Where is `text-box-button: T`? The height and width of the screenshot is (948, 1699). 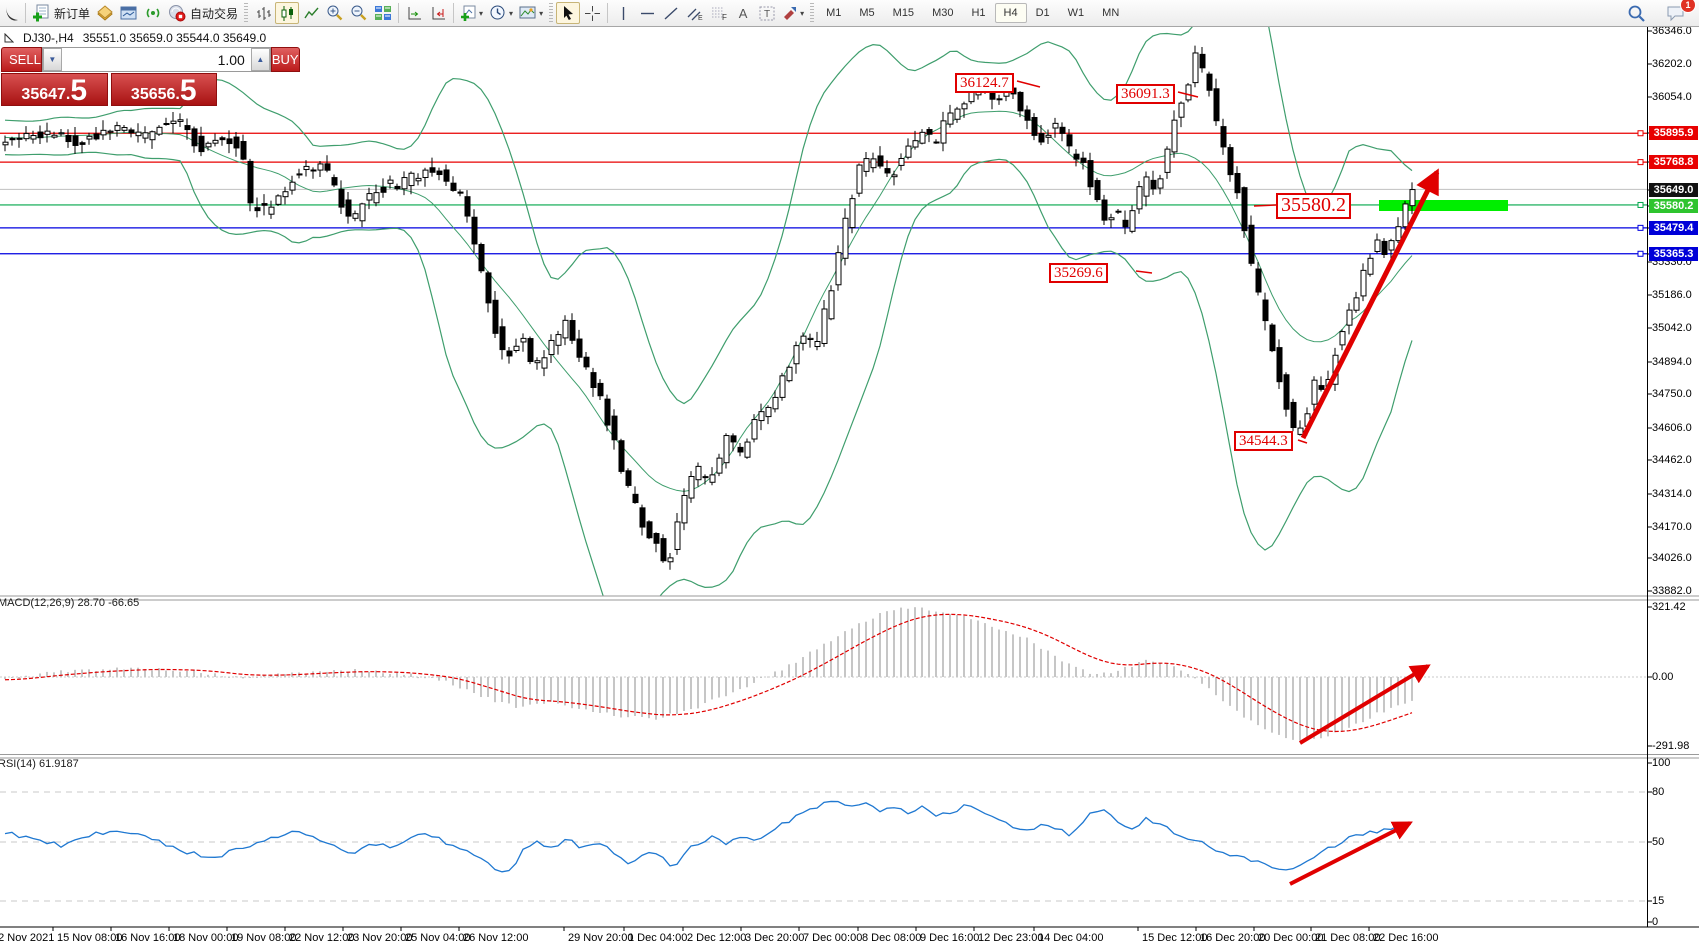 text-box-button: T is located at coordinates (767, 13).